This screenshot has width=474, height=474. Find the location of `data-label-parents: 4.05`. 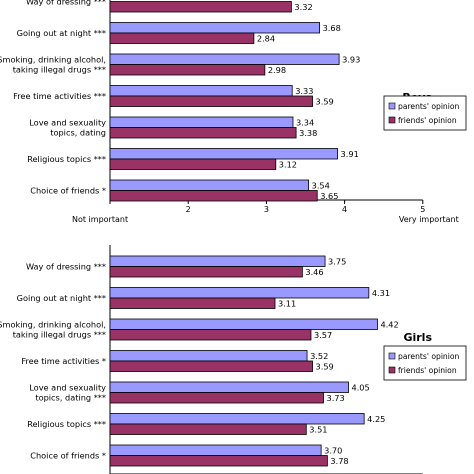

data-label-parents: 4.05 is located at coordinates (361, 388).